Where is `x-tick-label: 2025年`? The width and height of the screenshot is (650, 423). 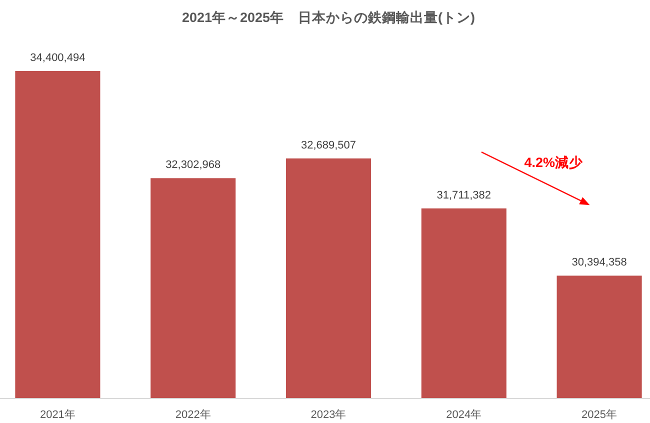
x-tick-label: 2025年 is located at coordinates (600, 415).